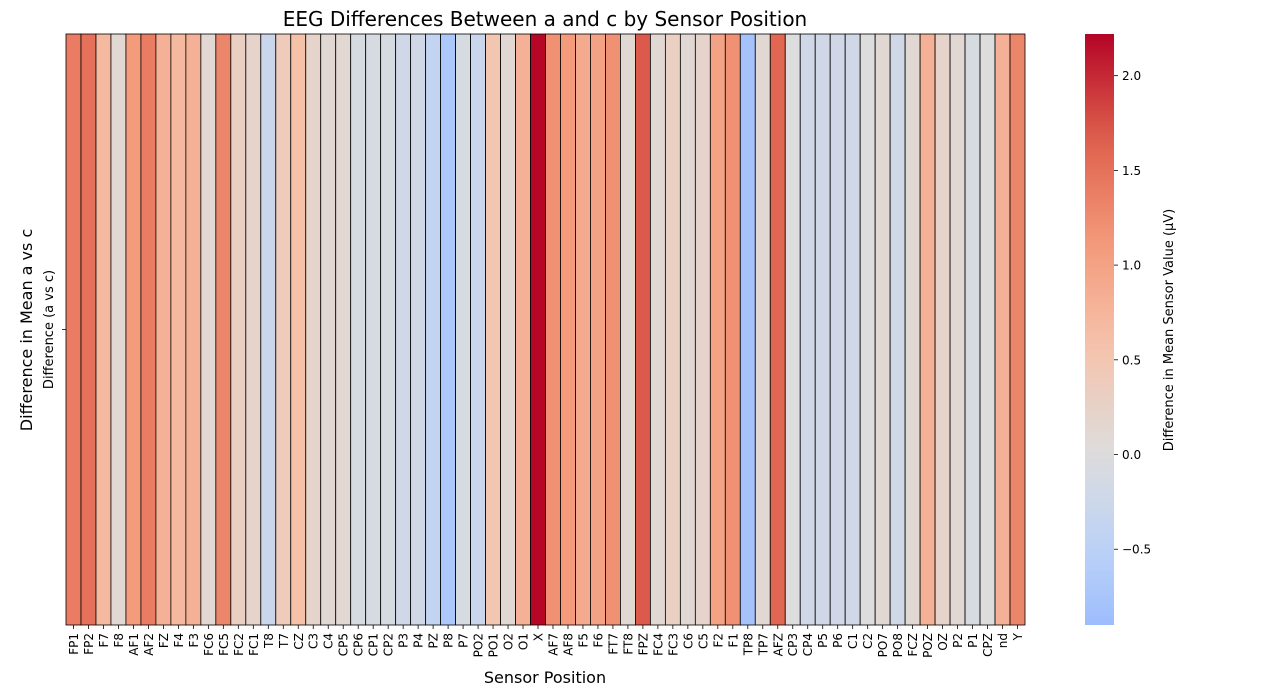 The image size is (1280, 692). I want to click on x-tick-label: FC5, so click(224, 644).